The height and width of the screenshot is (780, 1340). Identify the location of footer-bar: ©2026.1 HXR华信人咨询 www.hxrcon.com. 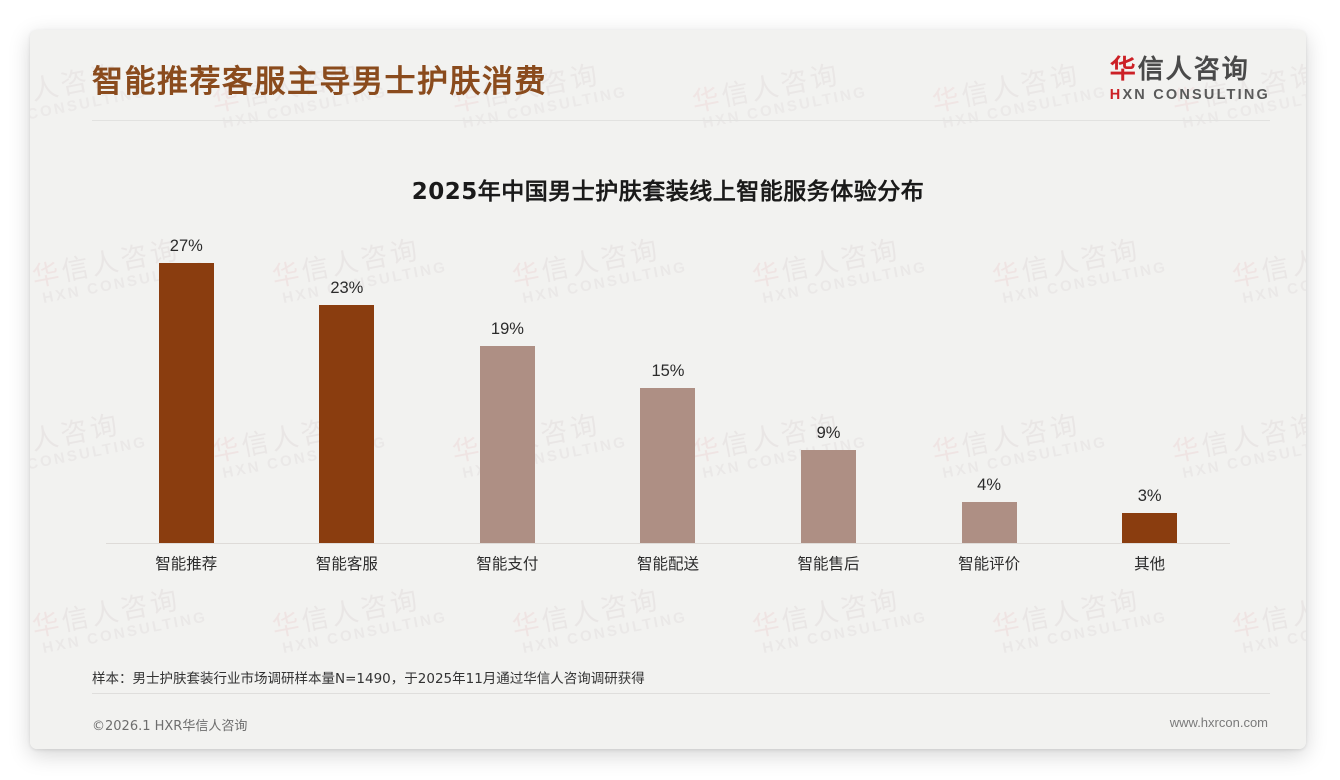
(668, 726).